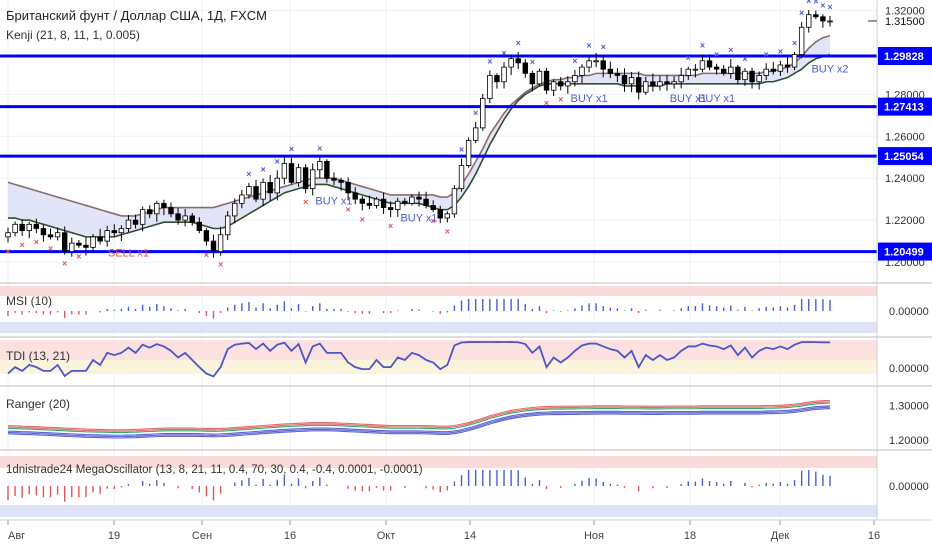  What do you see at coordinates (438, 350) in the screenshot?
I see `tdi-upper-zone` at bounding box center [438, 350].